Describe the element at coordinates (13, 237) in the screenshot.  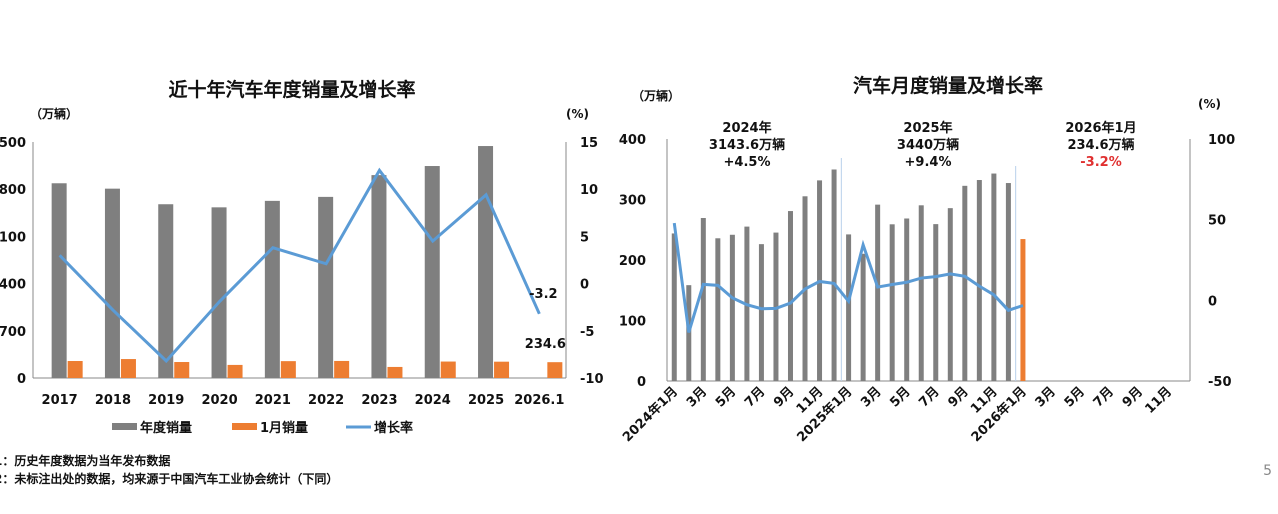
I see `left-y-tick: 2100` at that location.